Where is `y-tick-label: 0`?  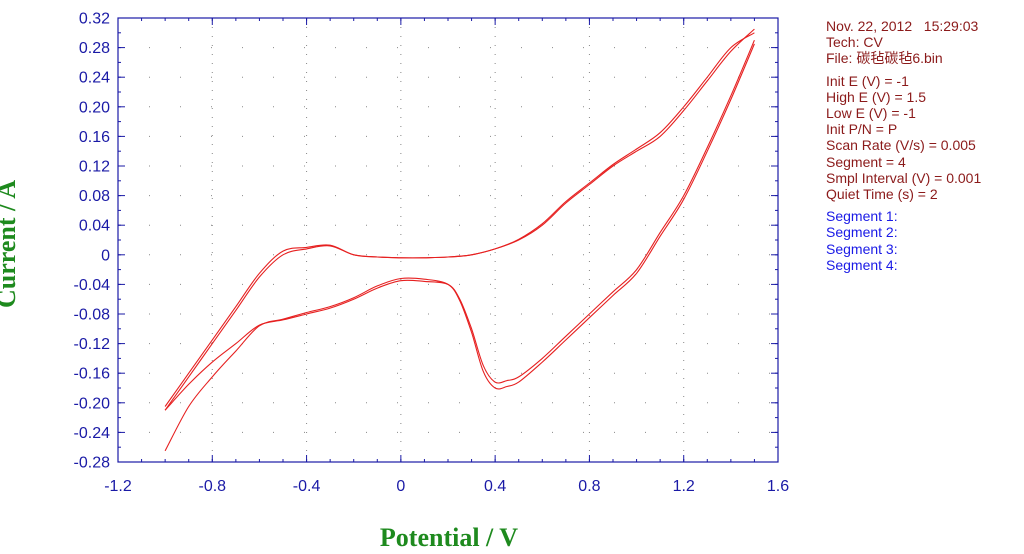 y-tick-label: 0 is located at coordinates (105, 255).